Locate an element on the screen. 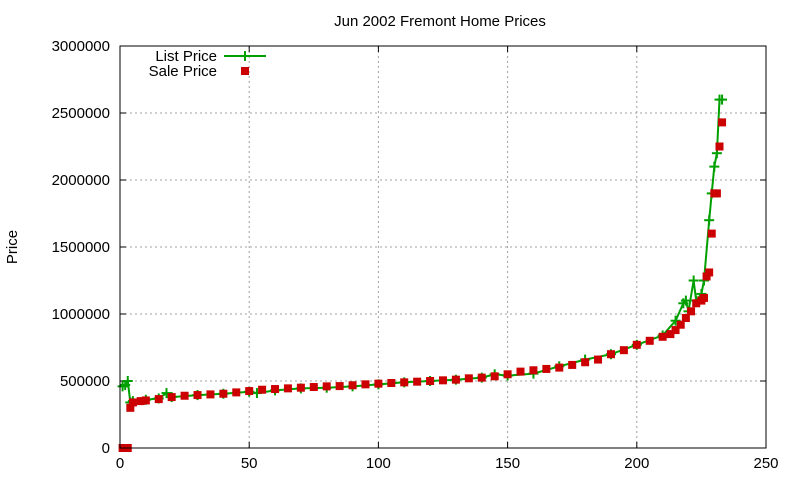 The width and height of the screenshot is (800, 480). y-tick-label: 2500000 is located at coordinates (81, 113).